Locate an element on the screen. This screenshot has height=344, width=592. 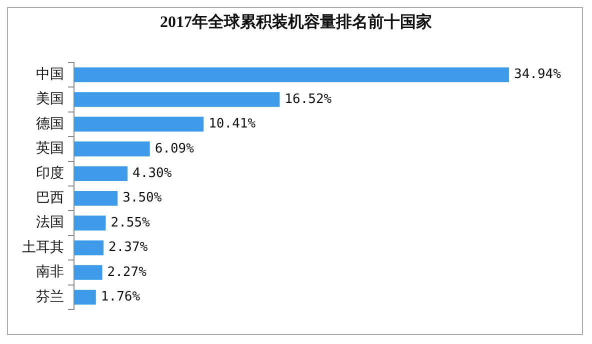
y-tick-label: 中国 is located at coordinates (50, 74).